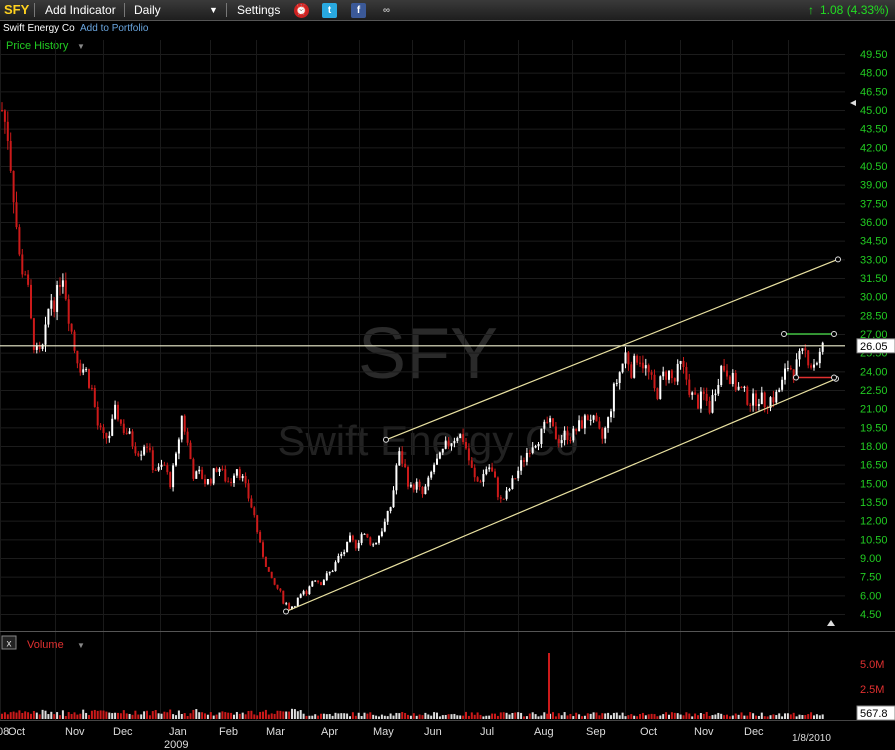 Image resolution: width=895 pixels, height=750 pixels. What do you see at coordinates (9, 642) in the screenshot?
I see `close-icon` at bounding box center [9, 642].